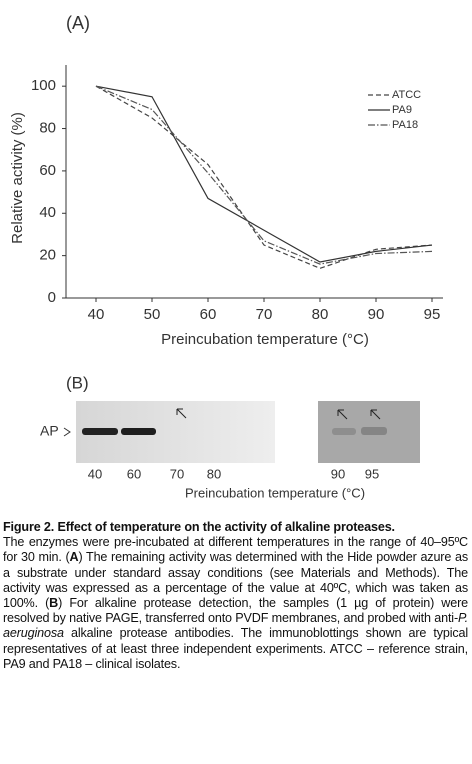 The image size is (472, 764). What do you see at coordinates (47, 128) in the screenshot?
I see `y-tick-label: 80` at bounding box center [47, 128].